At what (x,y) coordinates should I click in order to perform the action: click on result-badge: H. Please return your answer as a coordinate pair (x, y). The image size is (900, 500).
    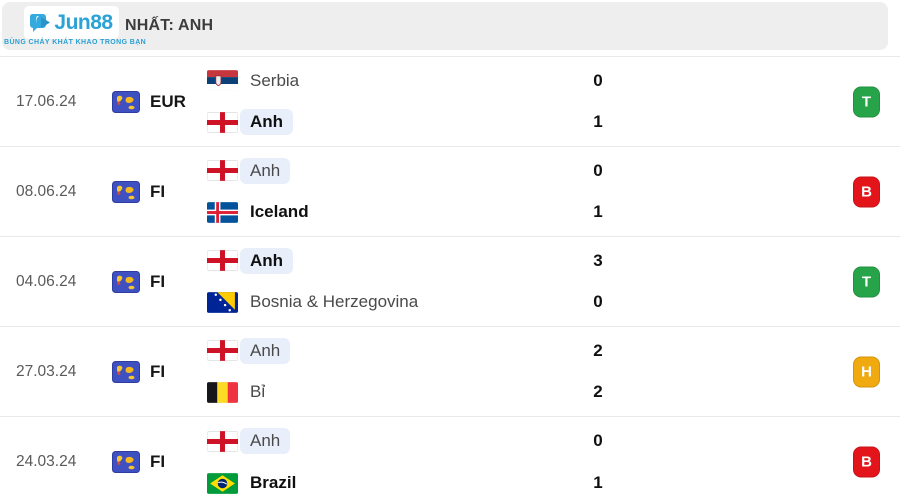
    Looking at the image, I should click on (866, 371).